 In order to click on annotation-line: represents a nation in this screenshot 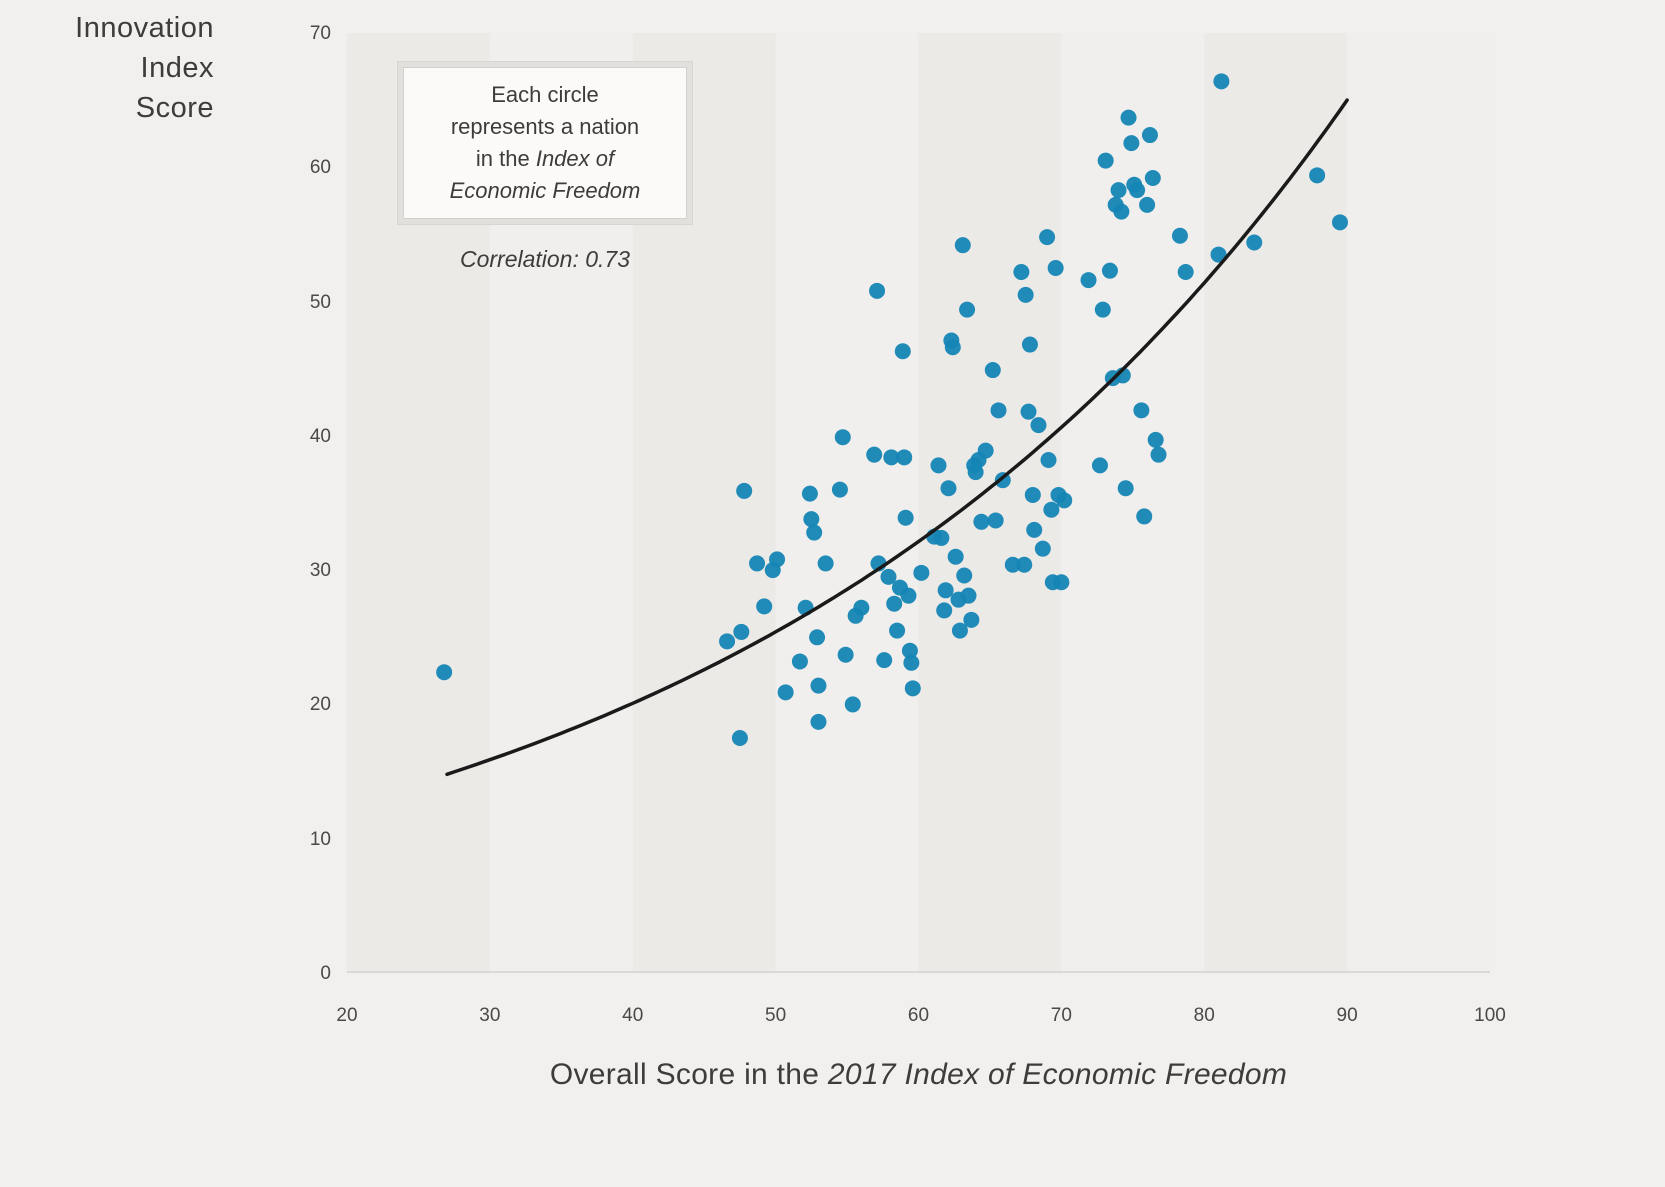, I will do `click(545, 126)`.